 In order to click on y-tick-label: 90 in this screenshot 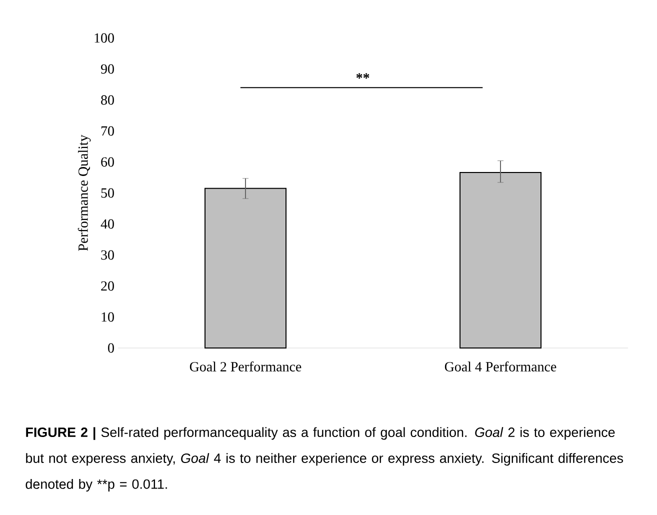, I will do `click(107, 69)`.